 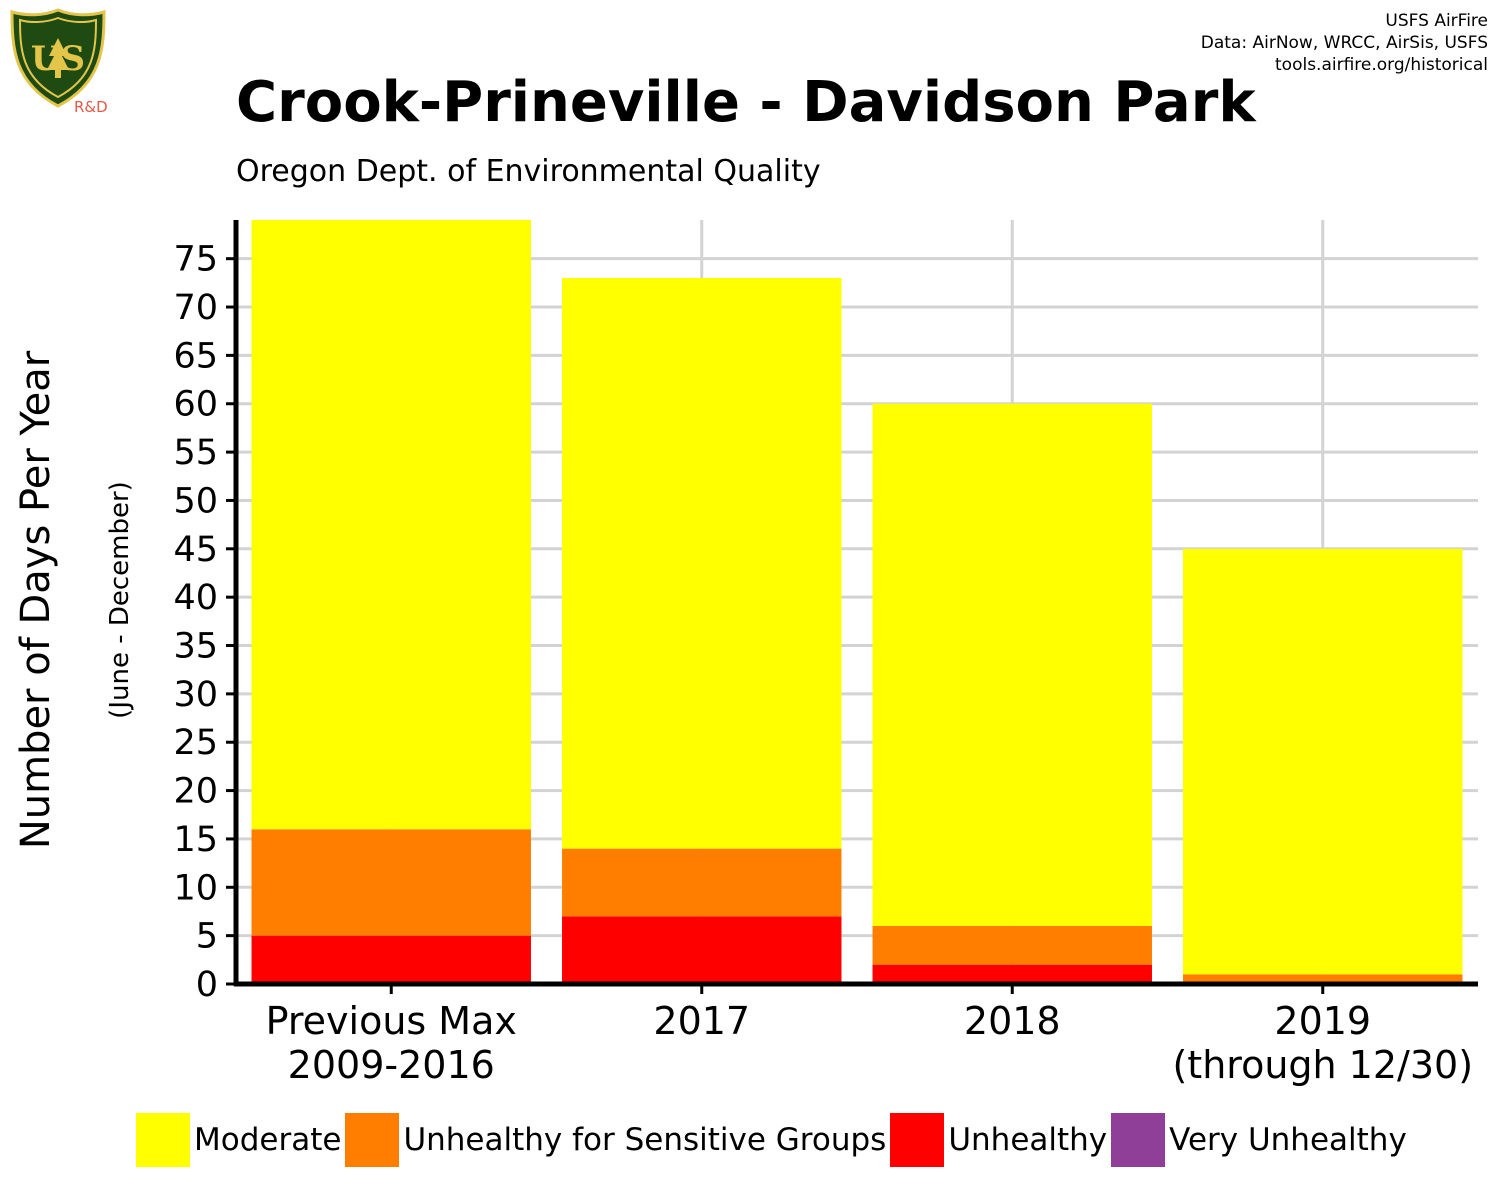 What do you see at coordinates (91, 107) in the screenshot?
I see `logo-subtext: R&D` at bounding box center [91, 107].